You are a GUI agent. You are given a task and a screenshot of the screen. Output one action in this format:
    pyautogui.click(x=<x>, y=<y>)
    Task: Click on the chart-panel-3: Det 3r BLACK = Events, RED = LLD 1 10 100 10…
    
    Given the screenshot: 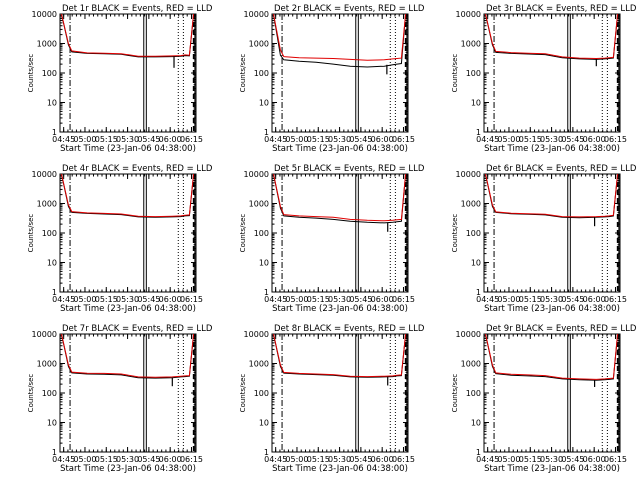 What is the action you would take?
    pyautogui.click(x=544, y=79)
    